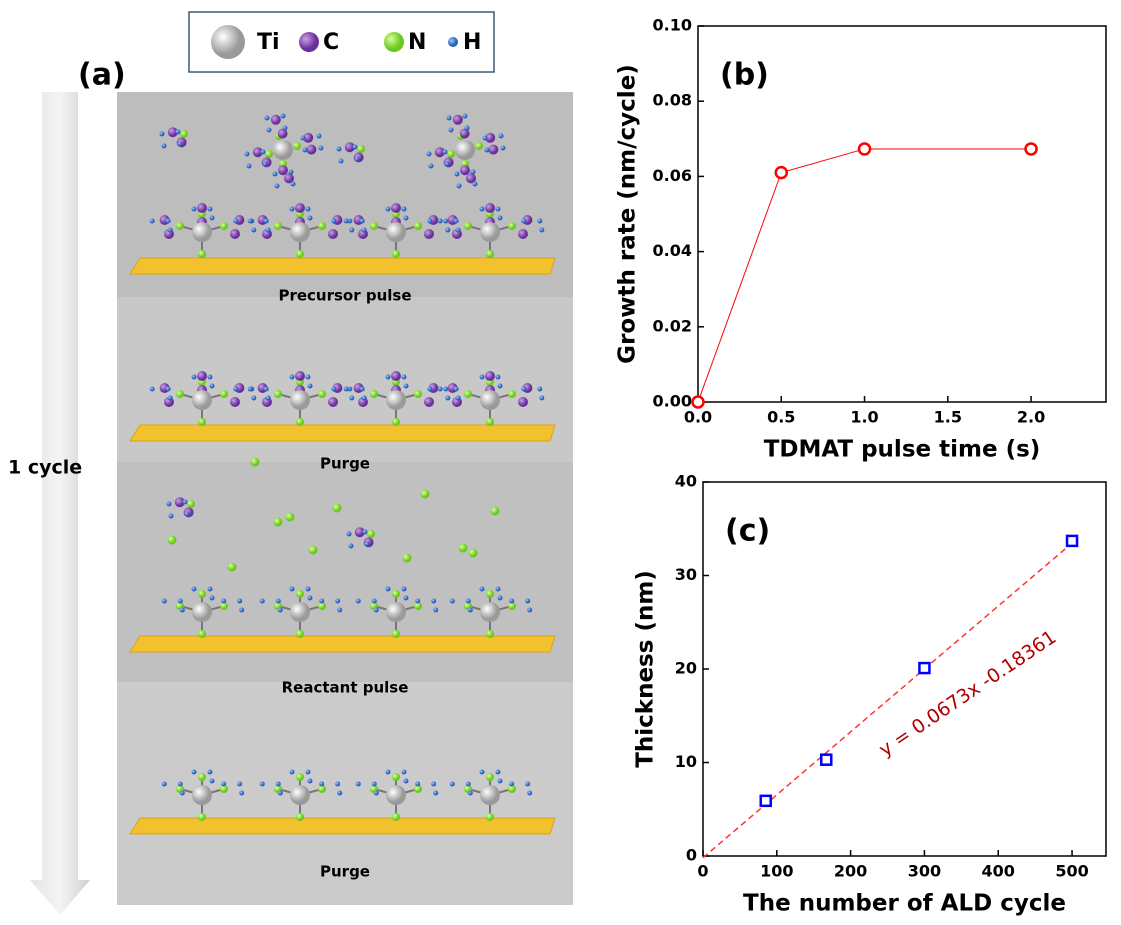 This screenshot has width=1121, height=925. Describe the element at coordinates (342, 644) in the screenshot. I see `substrate` at that location.